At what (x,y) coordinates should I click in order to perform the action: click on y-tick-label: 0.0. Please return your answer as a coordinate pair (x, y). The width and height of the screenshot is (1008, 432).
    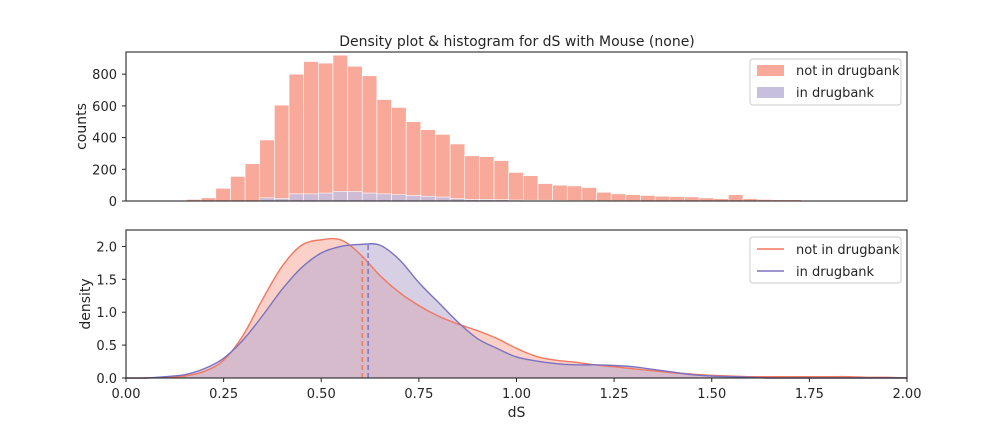
    Looking at the image, I should click on (106, 379).